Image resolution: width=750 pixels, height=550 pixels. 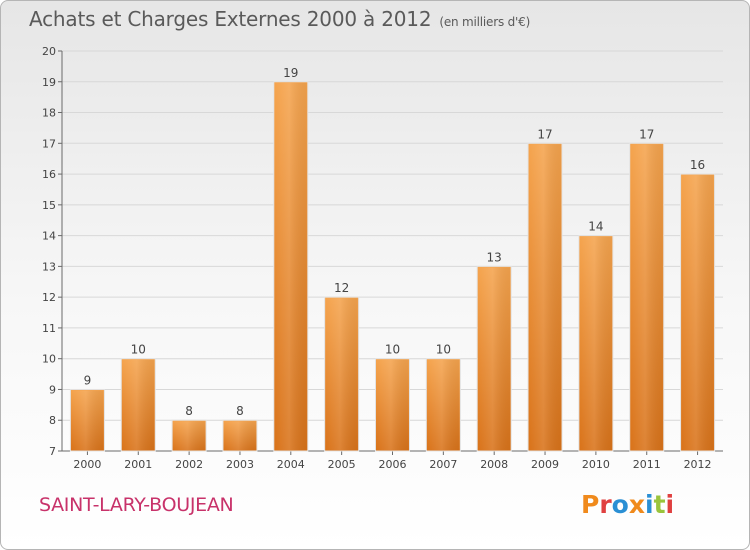 What do you see at coordinates (88, 380) in the screenshot?
I see `data-label: 9` at bounding box center [88, 380].